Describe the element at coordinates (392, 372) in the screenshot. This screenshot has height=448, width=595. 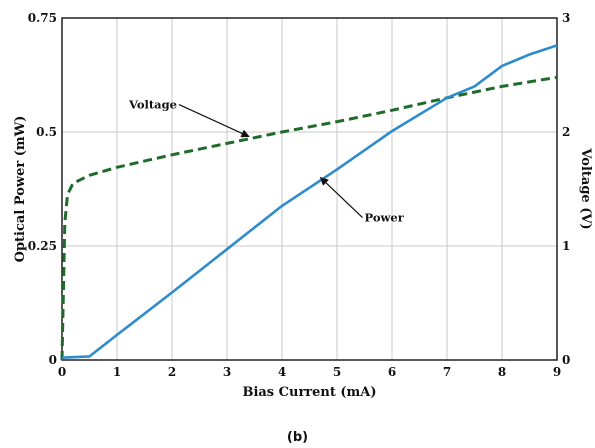
I see `x-tick-label: 6` at that location.